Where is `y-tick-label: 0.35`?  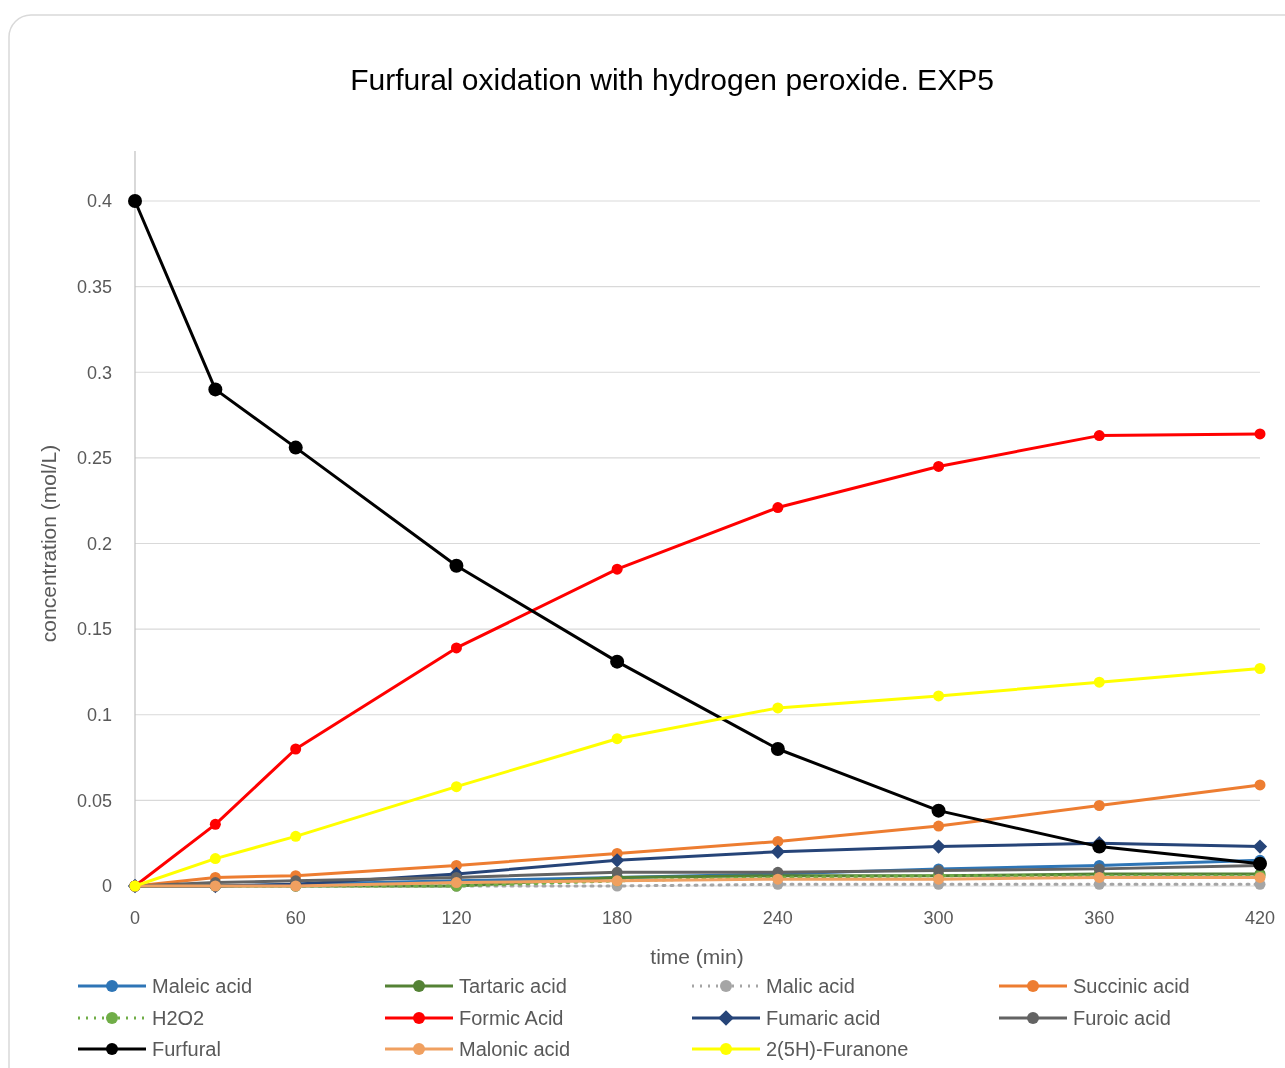
y-tick-label: 0.35 is located at coordinates (94, 286).